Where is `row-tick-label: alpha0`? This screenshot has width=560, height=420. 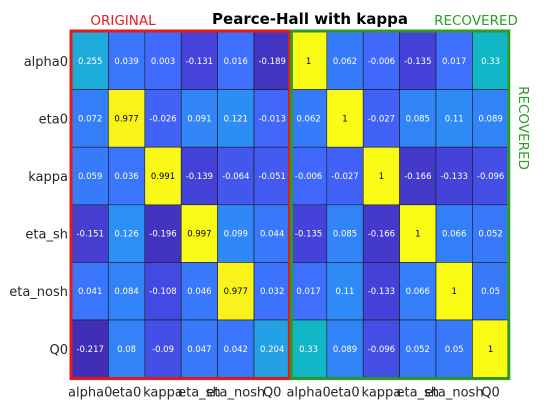
row-tick-label: alpha0 is located at coordinates (46, 62).